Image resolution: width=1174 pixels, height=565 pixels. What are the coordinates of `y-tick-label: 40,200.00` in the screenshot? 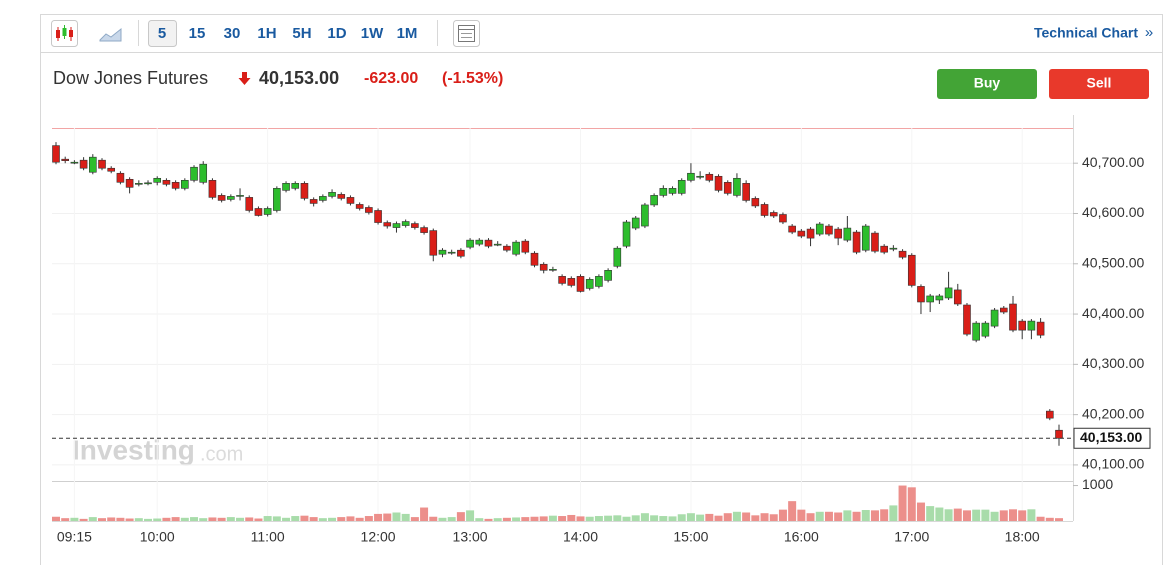 It's located at (1113, 413).